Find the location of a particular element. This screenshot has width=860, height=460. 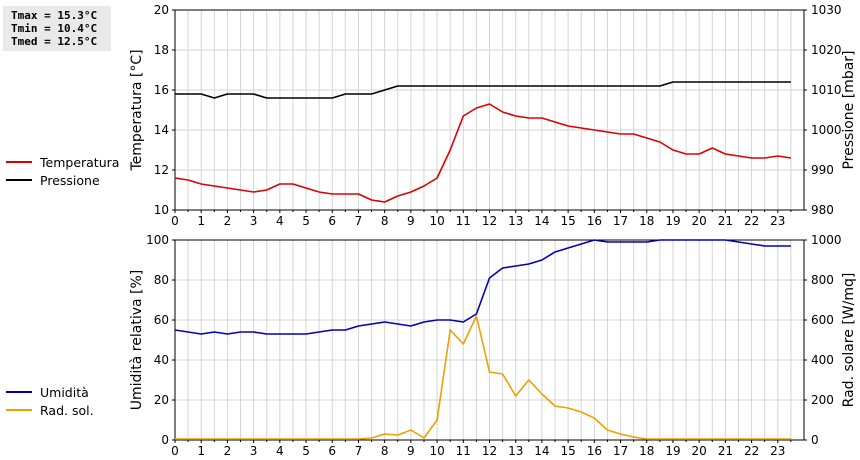

chart1-y2tick-label: 990 is located at coordinates (822, 170).